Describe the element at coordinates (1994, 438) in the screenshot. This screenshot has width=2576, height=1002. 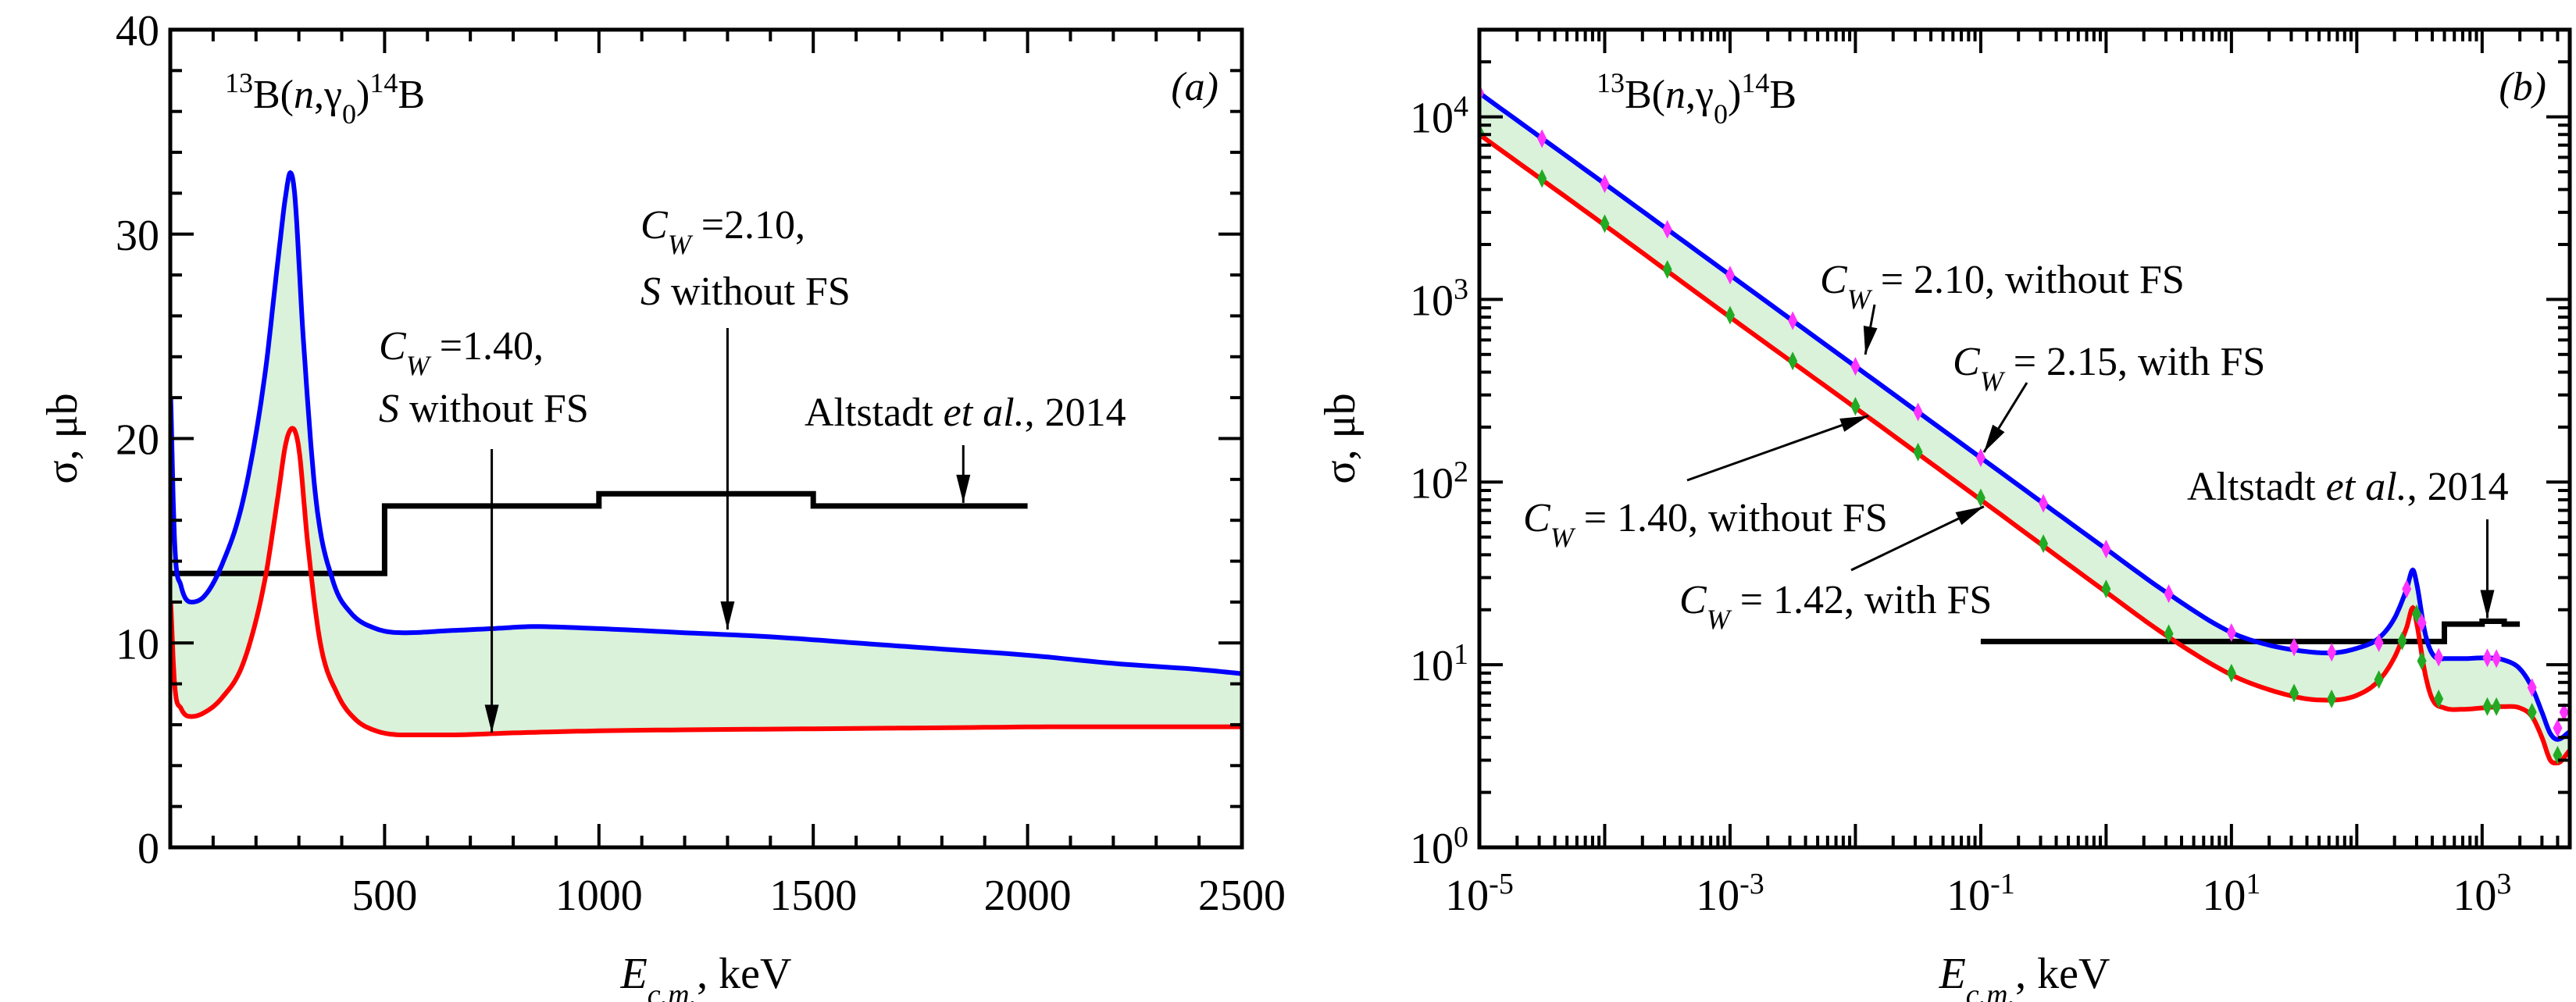
I see `arrow-cw215-head` at that location.